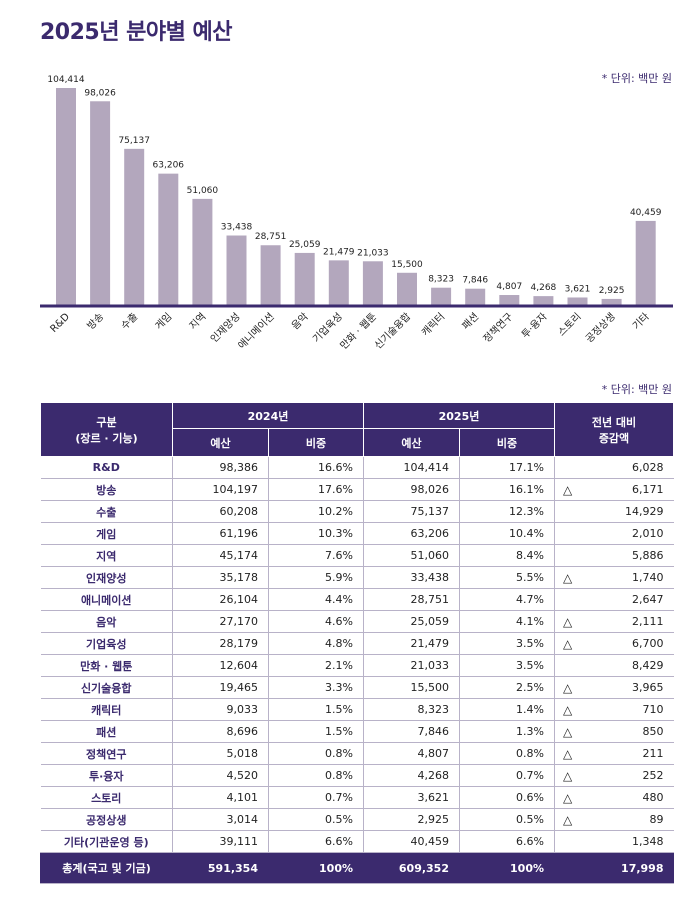 The height and width of the screenshot is (899, 697). What do you see at coordinates (169, 166) in the screenshot?
I see `chart-value-label: 63,206` at bounding box center [169, 166].